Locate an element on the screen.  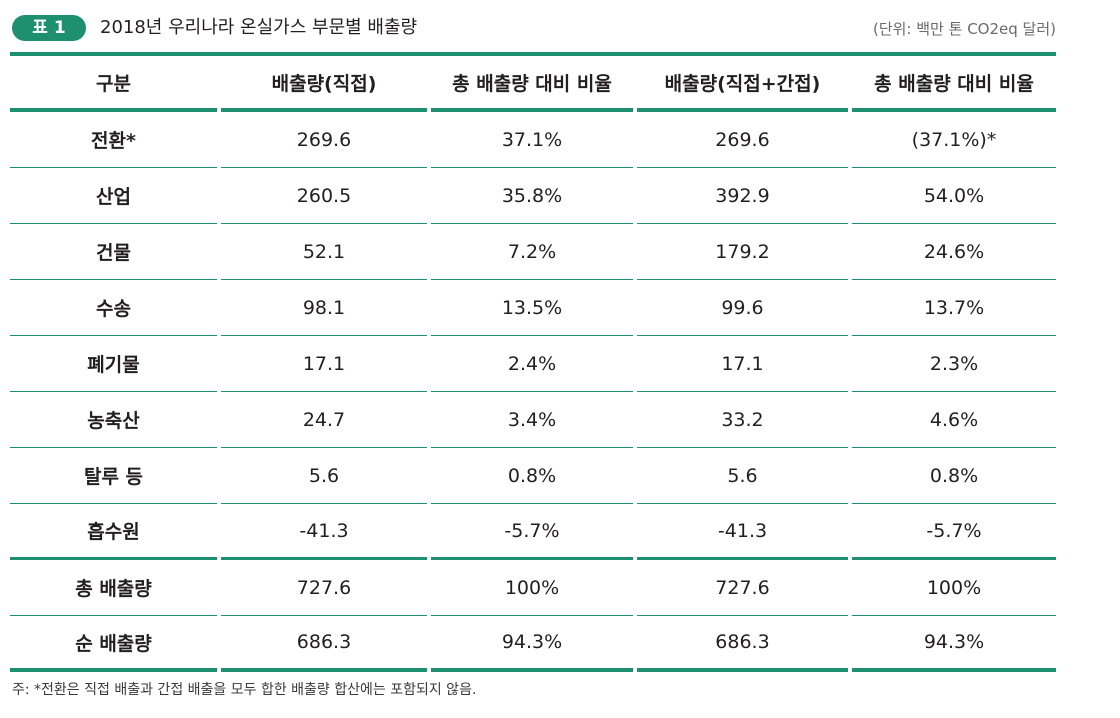
table-cell: 2.4% is located at coordinates (532, 364).